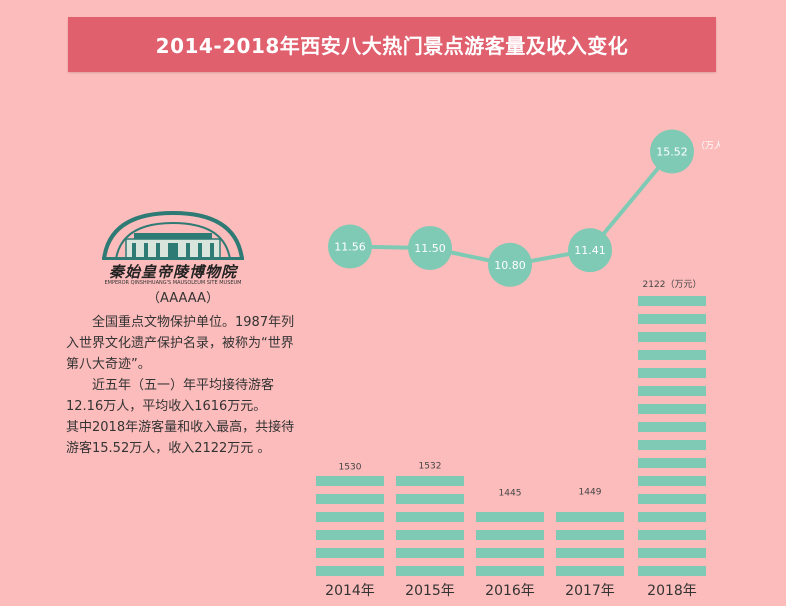 Image resolution: width=786 pixels, height=606 pixels. I want to click on line-value-label: 10.80, so click(510, 265).